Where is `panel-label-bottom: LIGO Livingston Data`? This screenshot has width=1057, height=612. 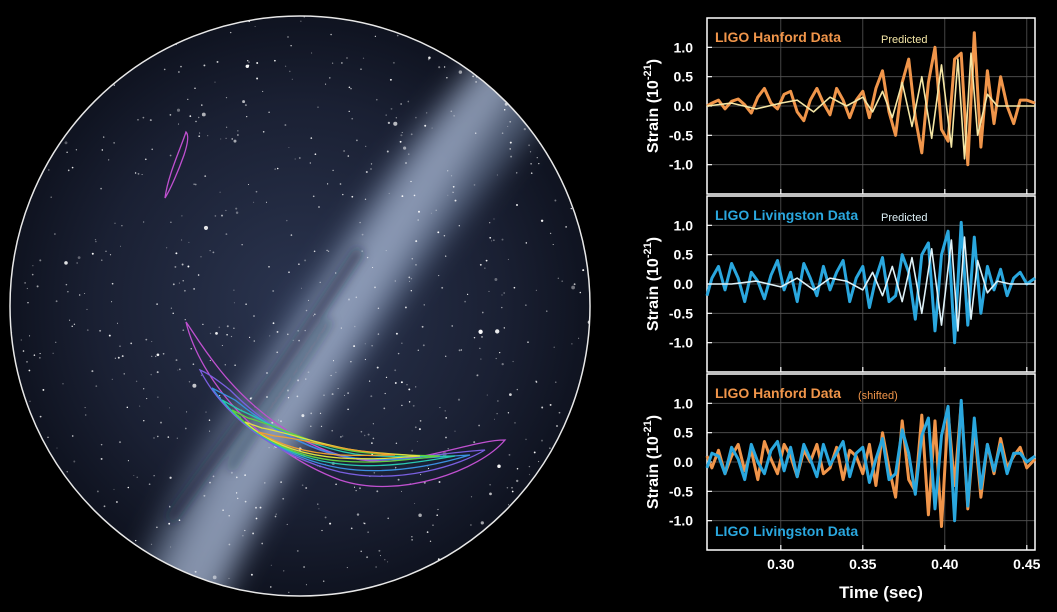 panel-label-bottom: LIGO Livingston Data is located at coordinates (786, 531).